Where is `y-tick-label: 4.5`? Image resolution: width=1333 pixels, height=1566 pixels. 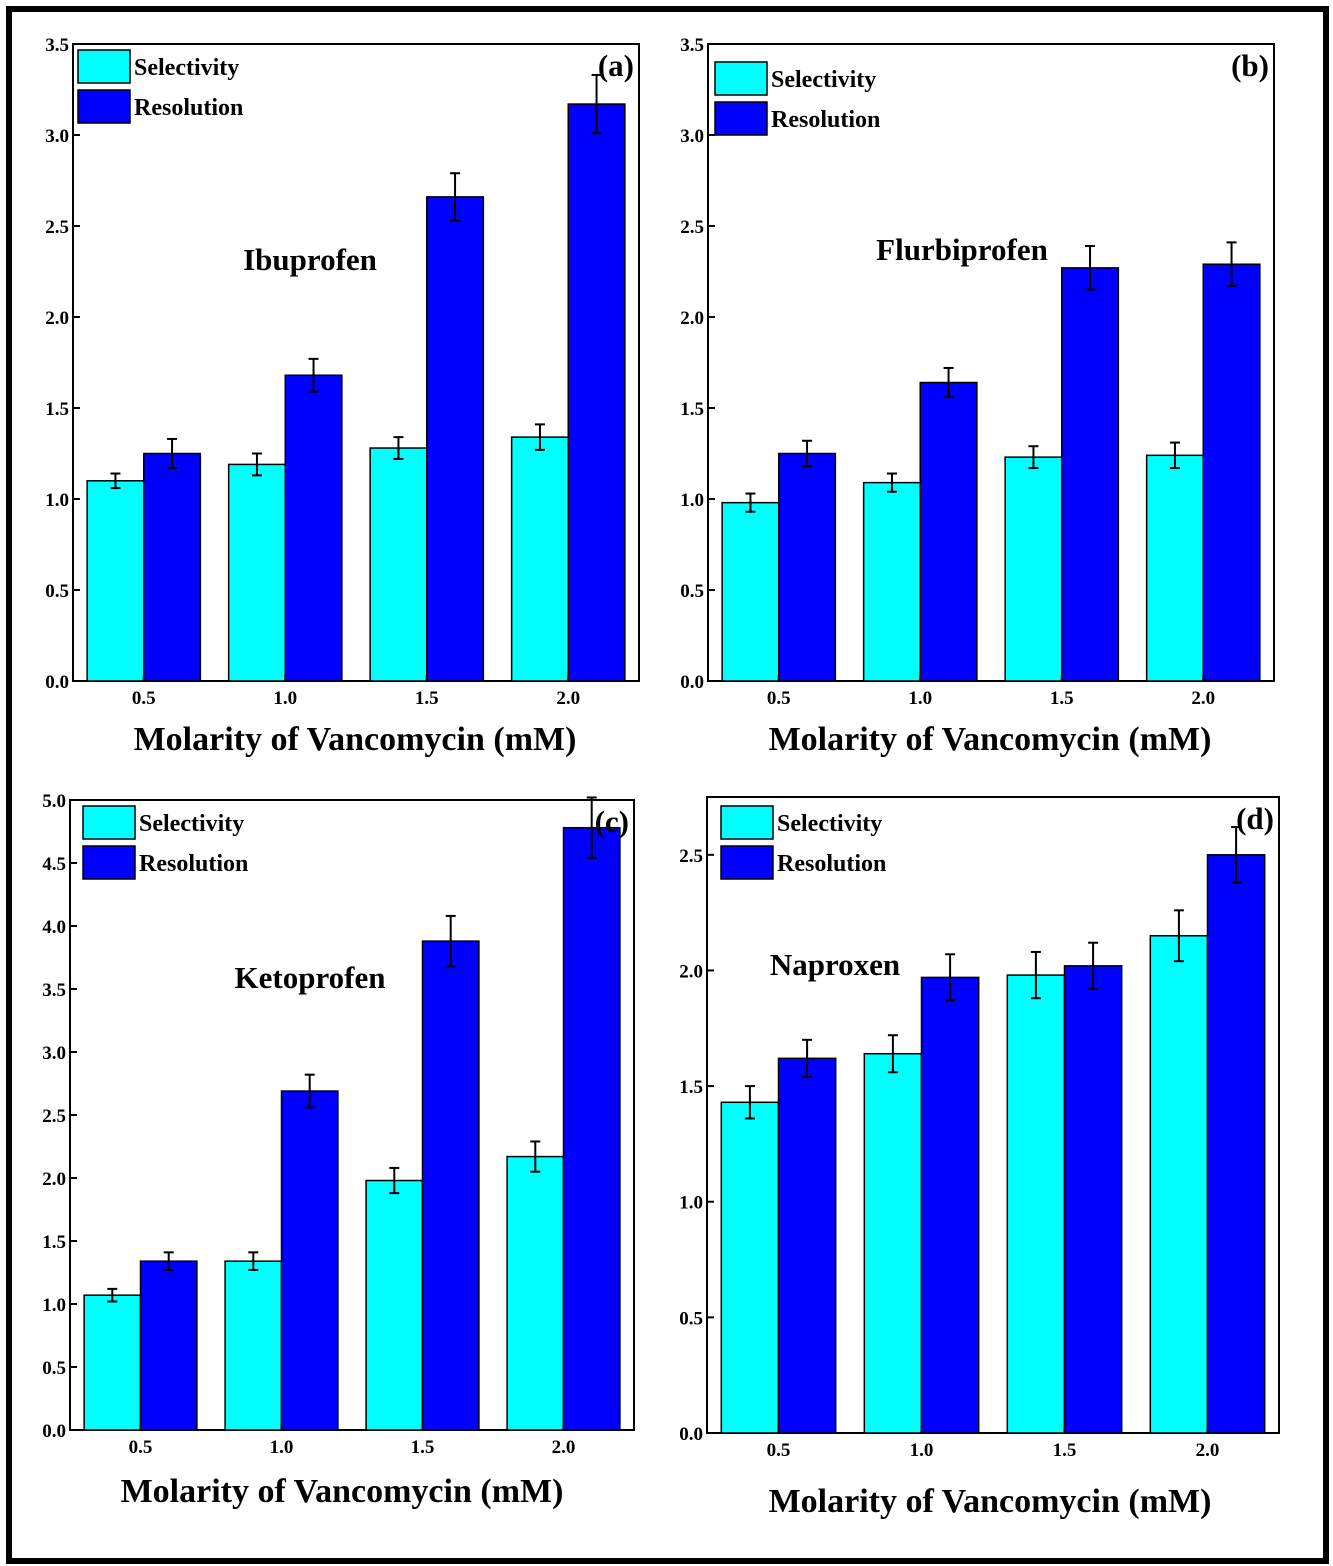
y-tick-label: 4.5 is located at coordinates (54, 864).